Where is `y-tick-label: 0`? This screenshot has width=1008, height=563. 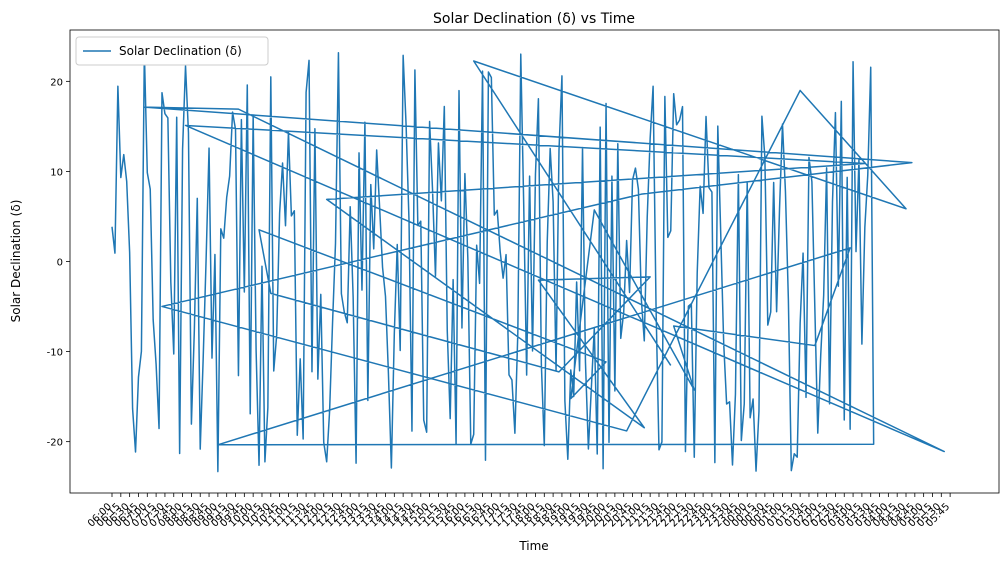 y-tick-label: 0 is located at coordinates (60, 263).